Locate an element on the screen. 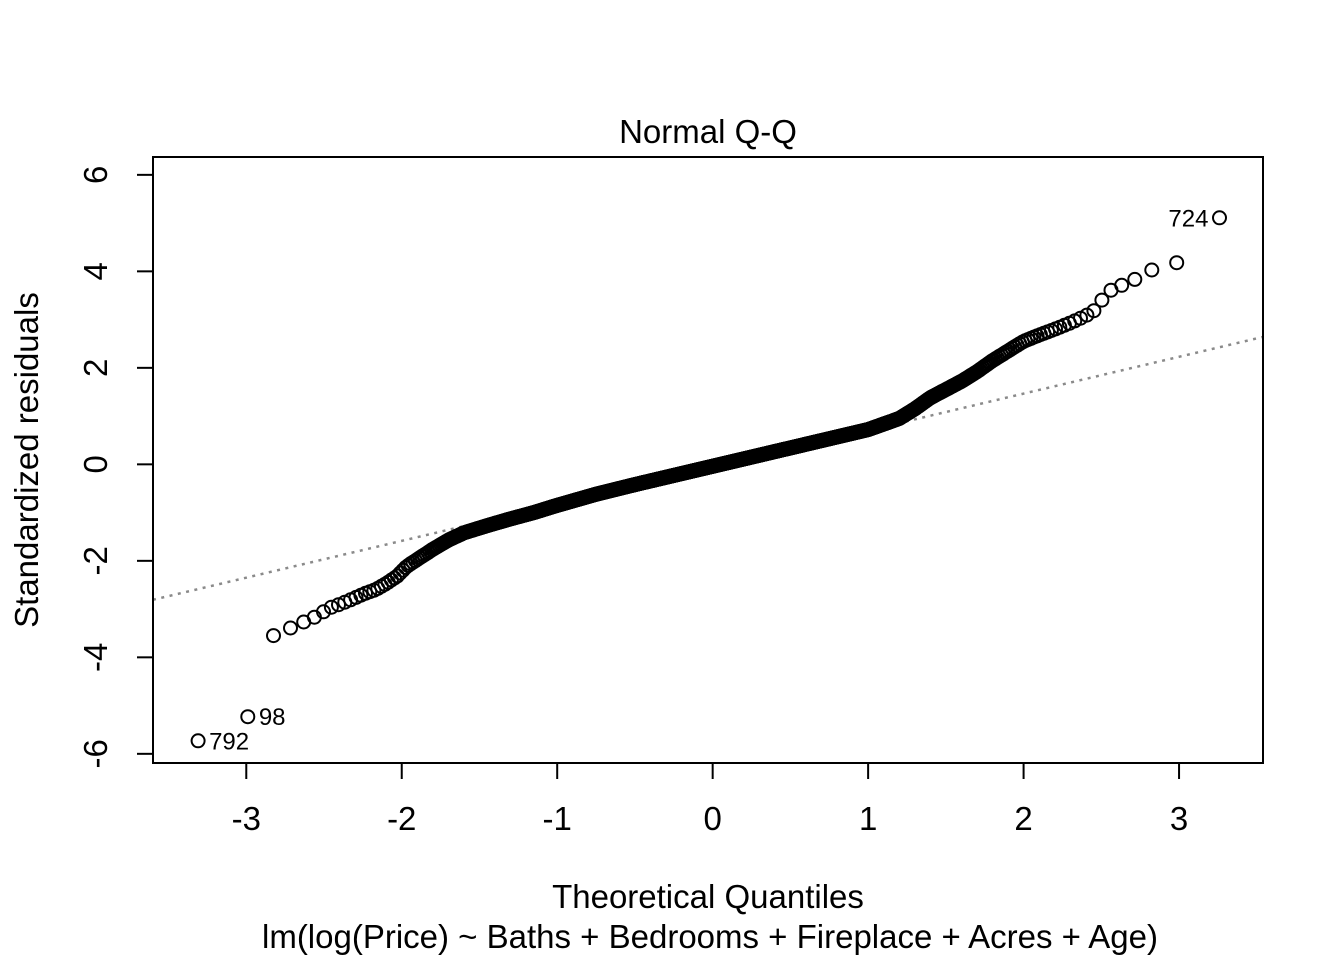 The image size is (1344, 960). y-tick-label: -4 is located at coordinates (95, 657).